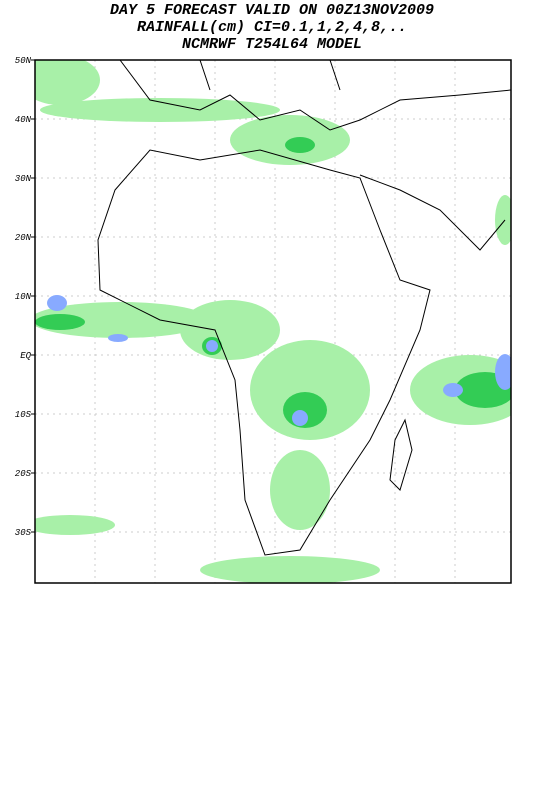 This screenshot has width=538, height=800. What do you see at coordinates (23, 61) in the screenshot?
I see `lat-label: 50N` at bounding box center [23, 61].